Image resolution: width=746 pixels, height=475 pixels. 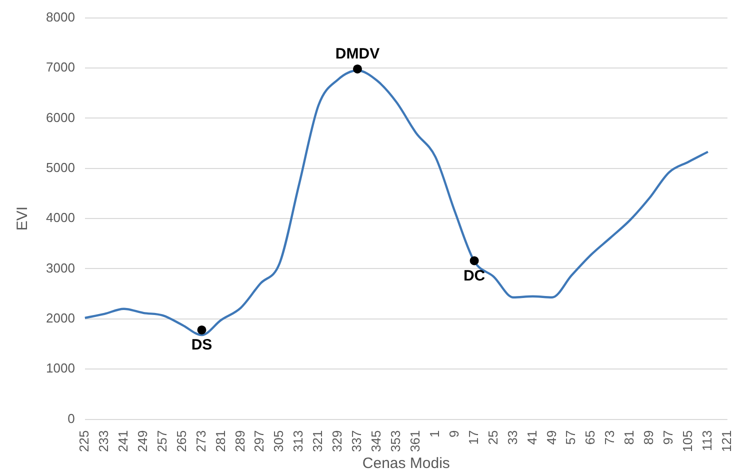 What do you see at coordinates (60, 318) in the screenshot?
I see `y-tick-label: 2000` at bounding box center [60, 318].